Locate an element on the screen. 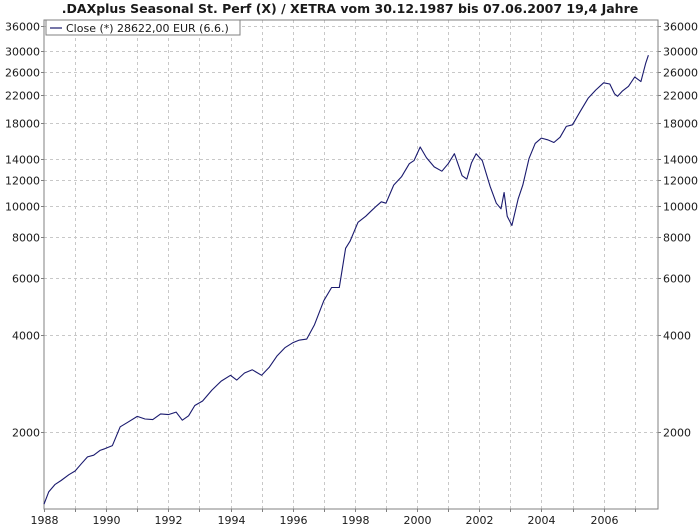 The image size is (700, 530). y-tick-label-left: 12000 is located at coordinates (22, 181).